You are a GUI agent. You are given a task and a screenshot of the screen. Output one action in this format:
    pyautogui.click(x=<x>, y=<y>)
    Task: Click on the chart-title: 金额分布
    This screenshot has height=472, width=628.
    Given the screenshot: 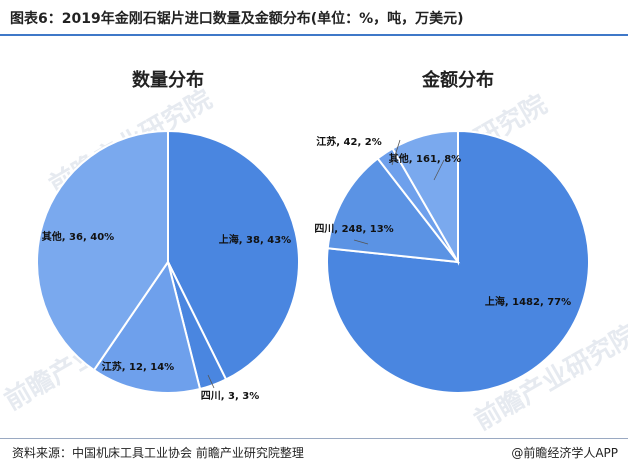 What is the action you would take?
    pyautogui.click(x=457, y=80)
    